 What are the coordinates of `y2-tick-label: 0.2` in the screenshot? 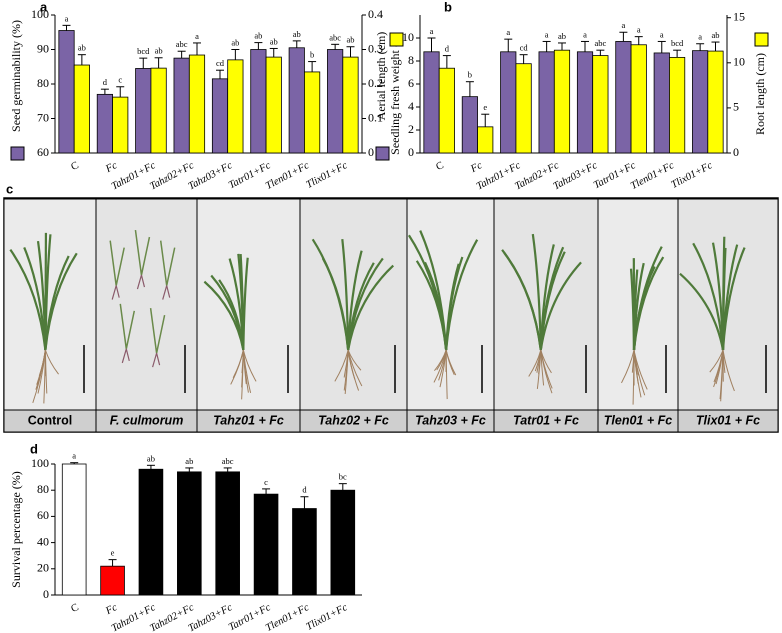 It's located at (375, 83).